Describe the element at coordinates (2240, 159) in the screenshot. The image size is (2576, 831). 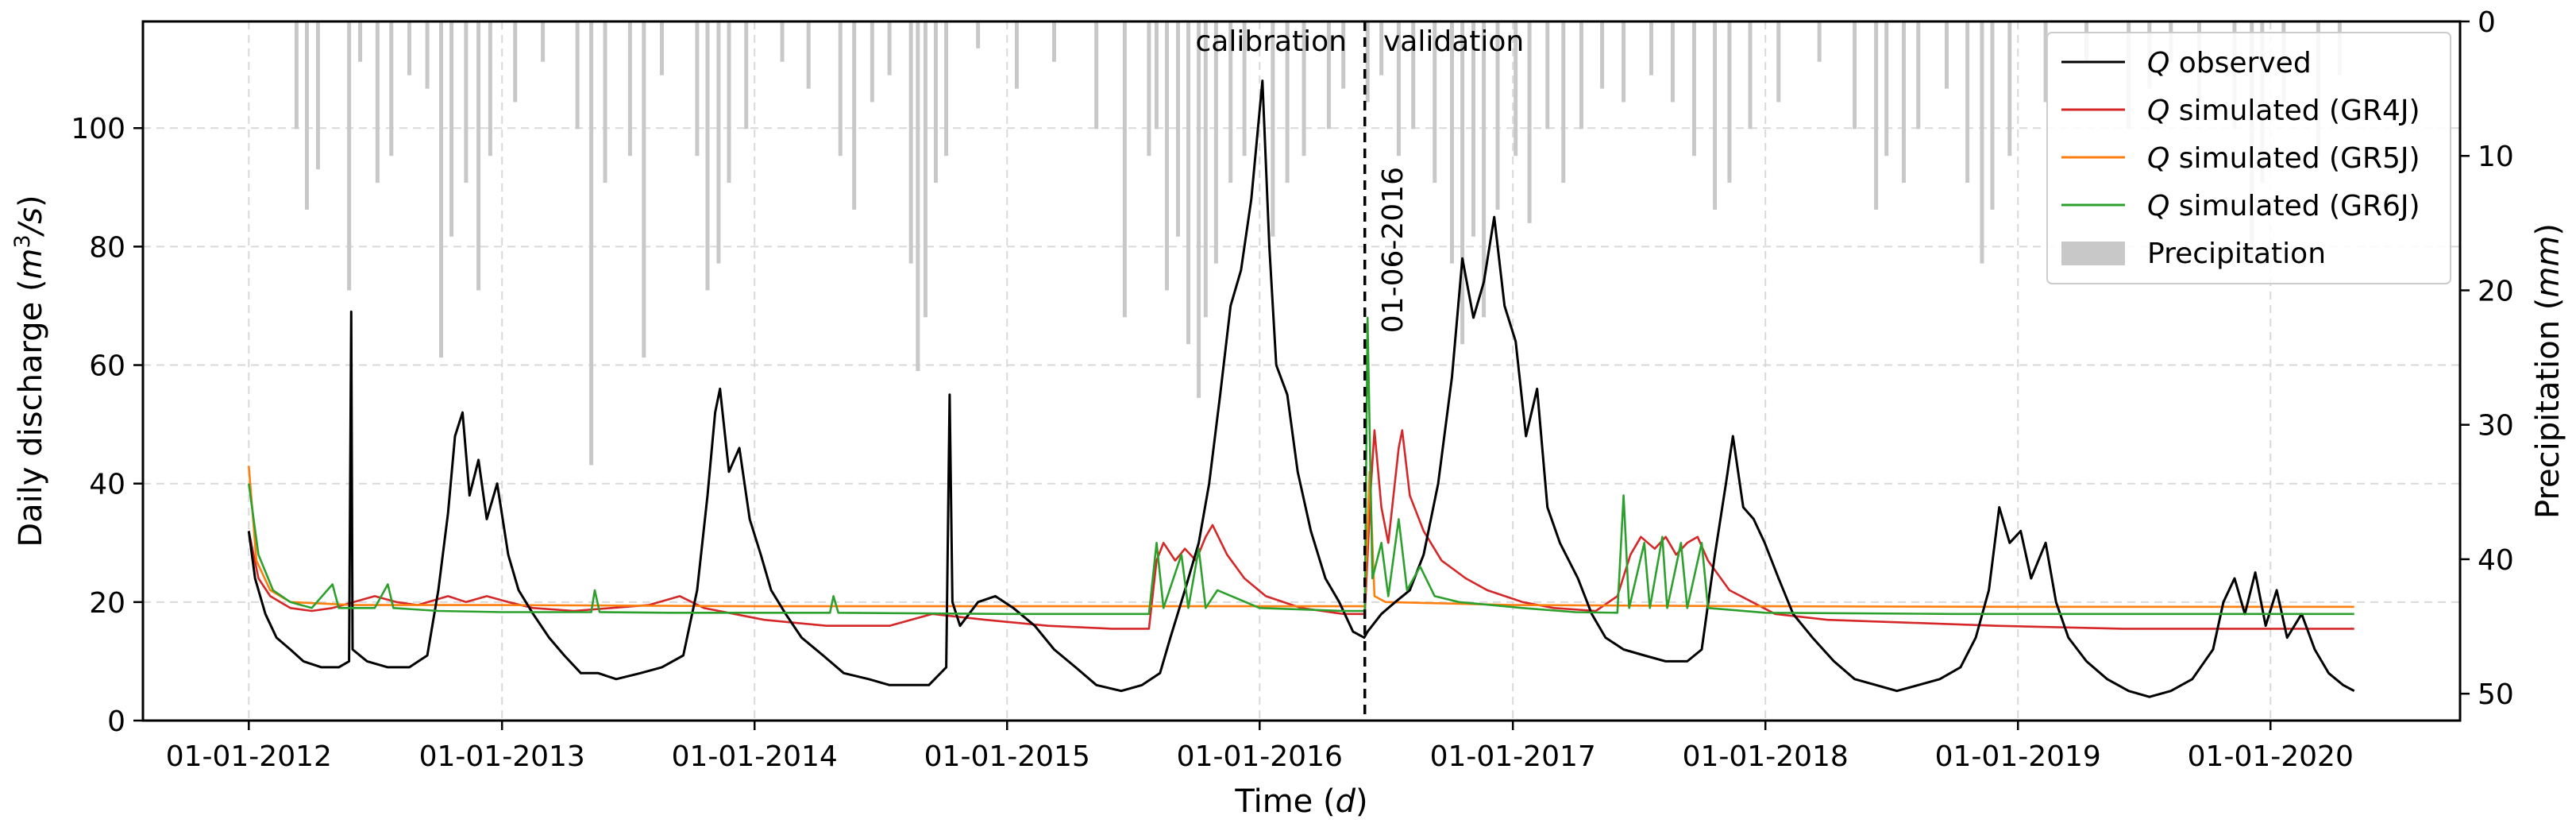
I see `legend-entry-gr5j: Q simulated (GR5J)` at that location.